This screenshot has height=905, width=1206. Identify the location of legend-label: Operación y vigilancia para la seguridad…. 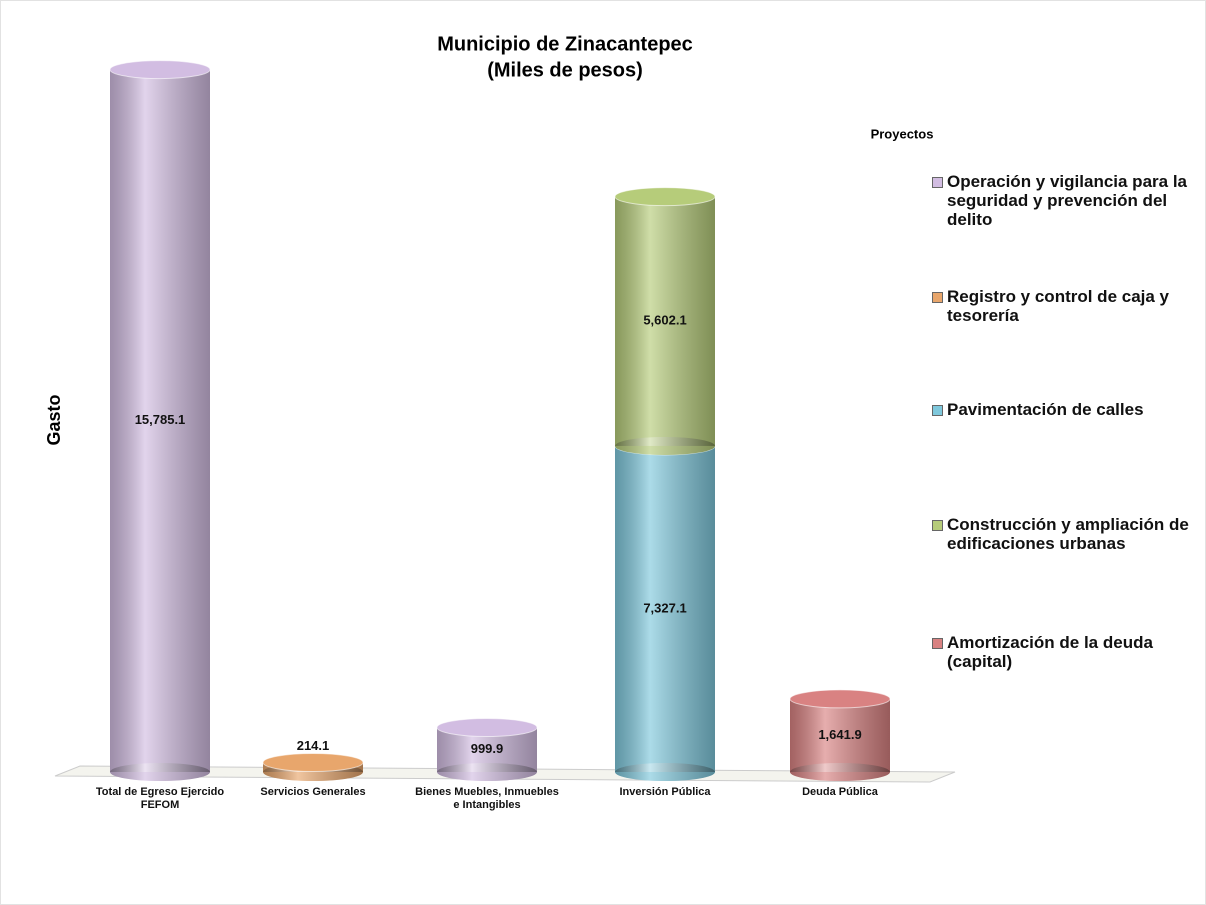
(1067, 200).